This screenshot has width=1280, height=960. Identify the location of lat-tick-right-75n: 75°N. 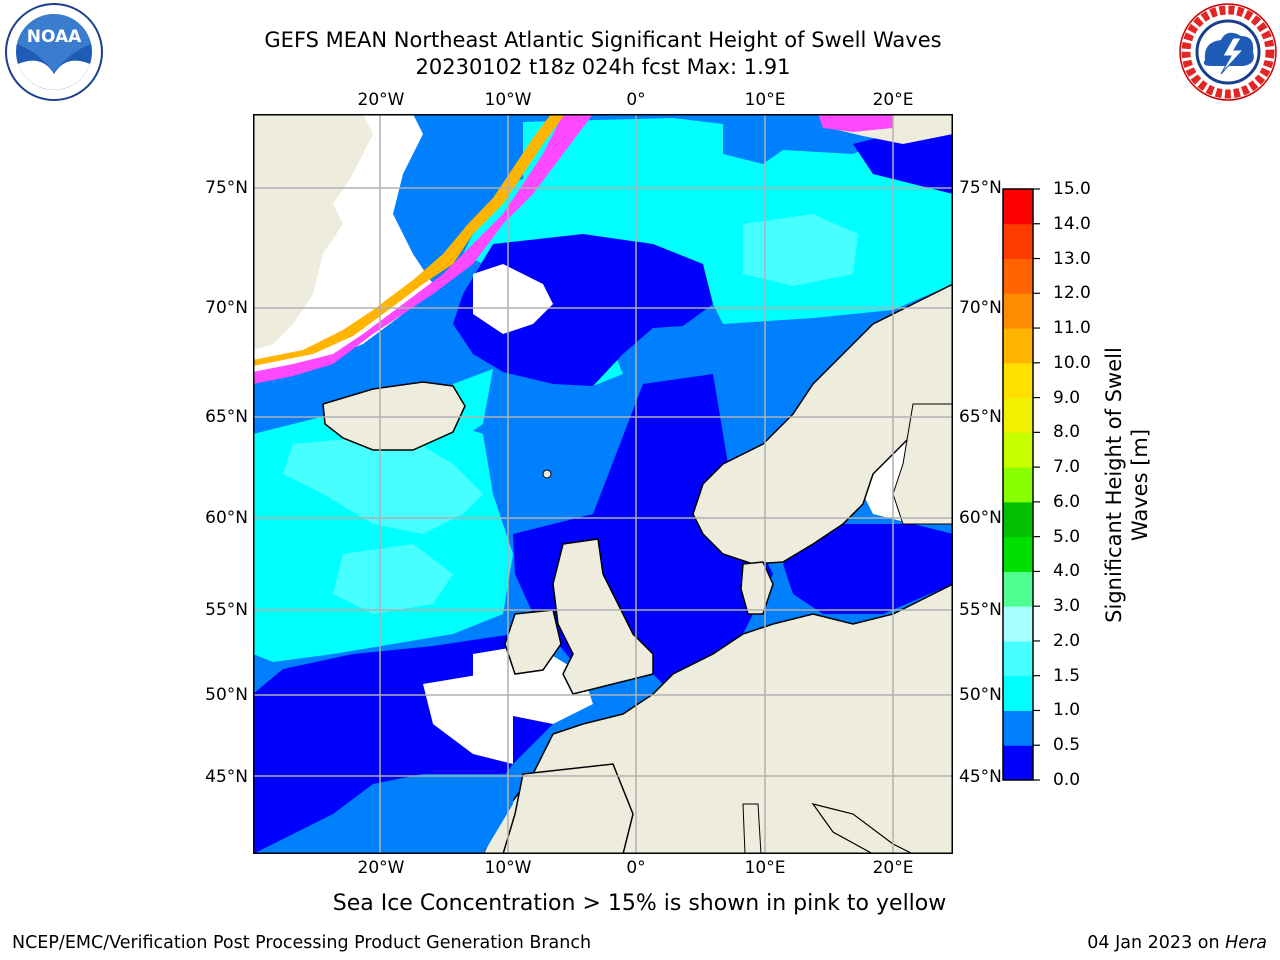
(980, 188).